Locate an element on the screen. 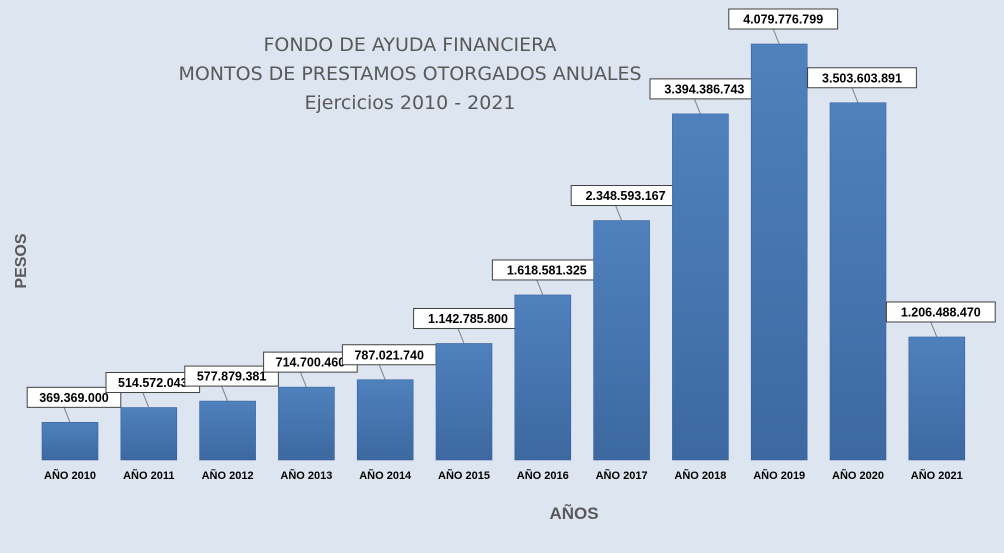 This screenshot has height=553, width=1004. x-tick-label: AÑO 2013 is located at coordinates (306, 475).